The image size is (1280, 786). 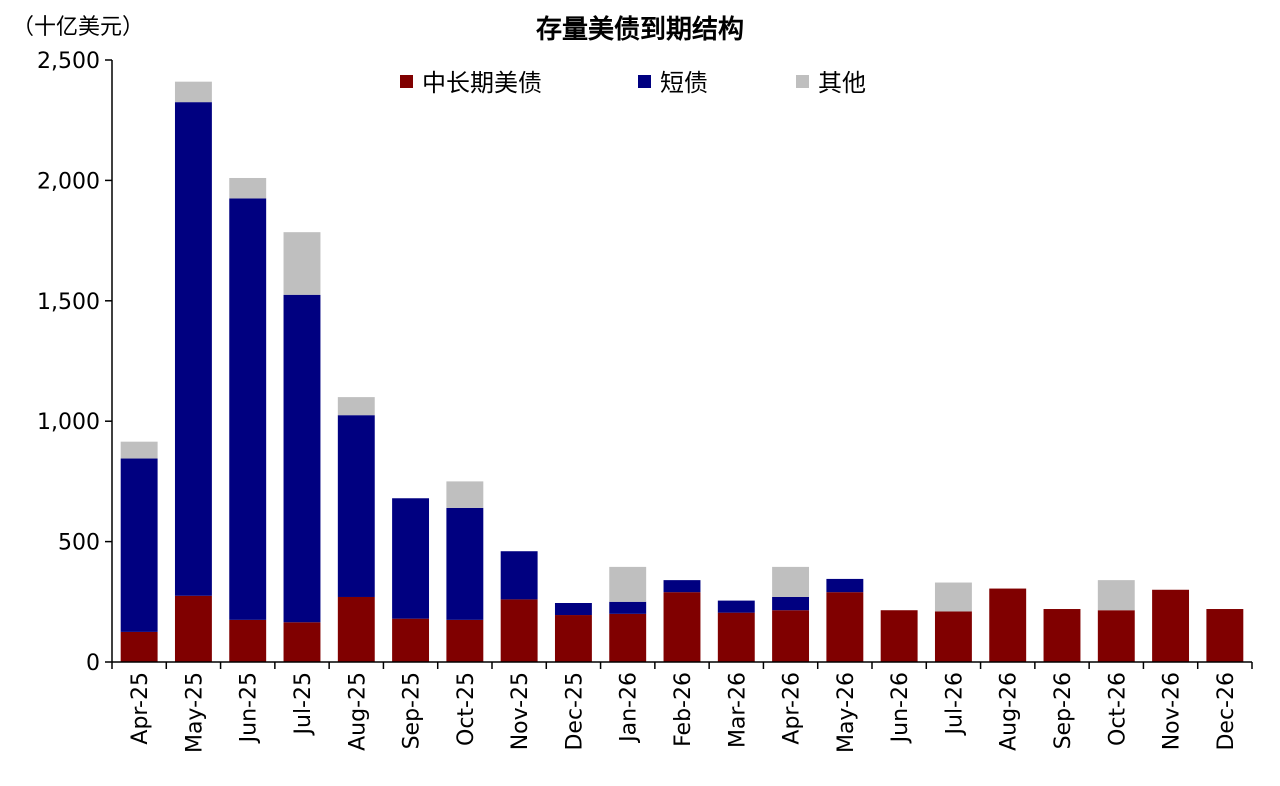 What do you see at coordinates (1063, 710) in the screenshot?
I see `x-tick-label: Sep-26` at bounding box center [1063, 710].